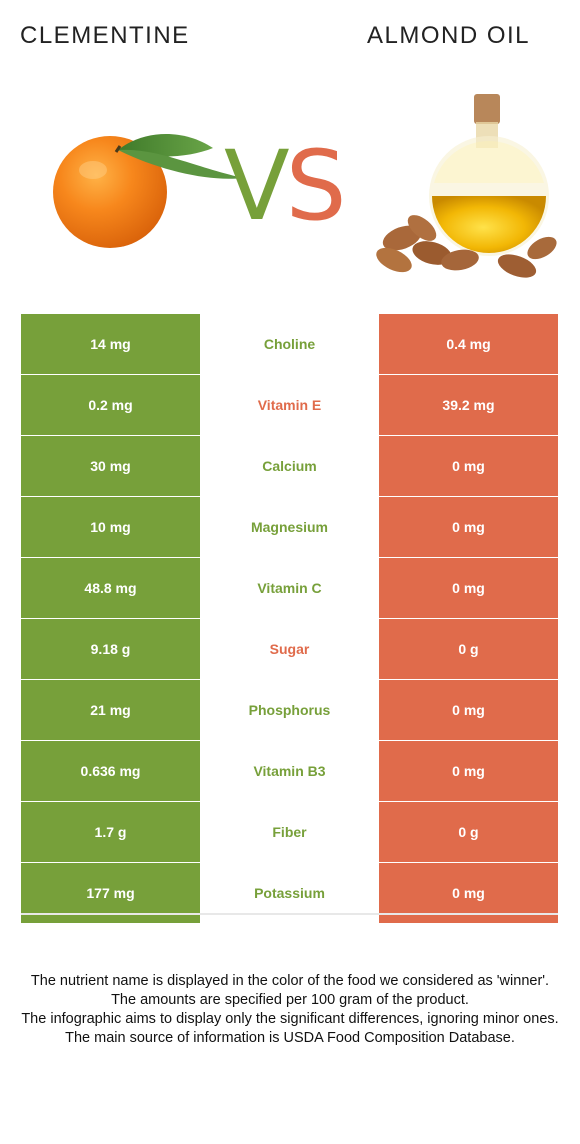  I want to click on vs-v: V, so click(257, 186).